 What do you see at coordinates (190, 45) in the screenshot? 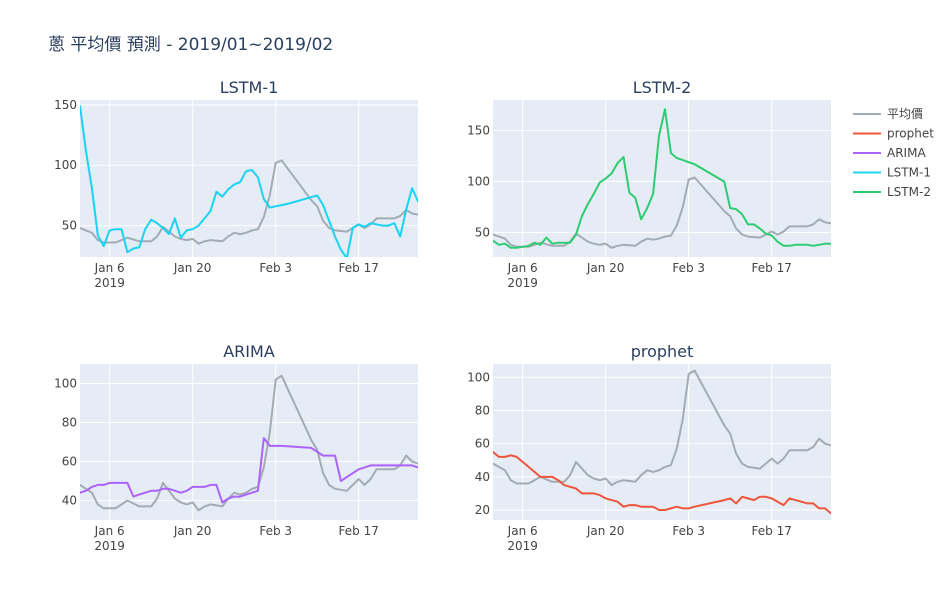
I see `figure-title: 蔥 平均價 預測 - 2019/01~2019/02` at bounding box center [190, 45].